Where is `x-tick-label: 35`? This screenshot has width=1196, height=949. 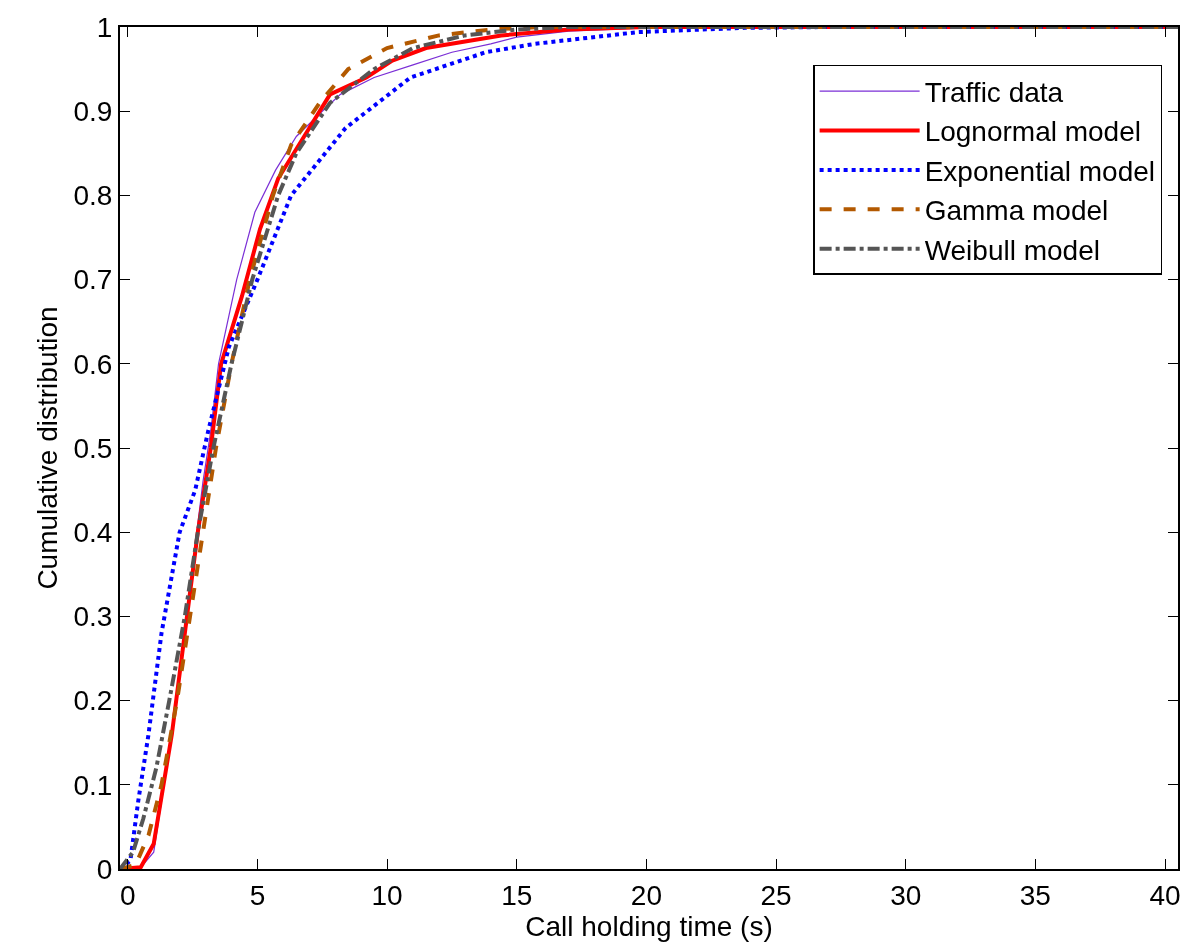
x-tick-label: 35 is located at coordinates (1035, 895).